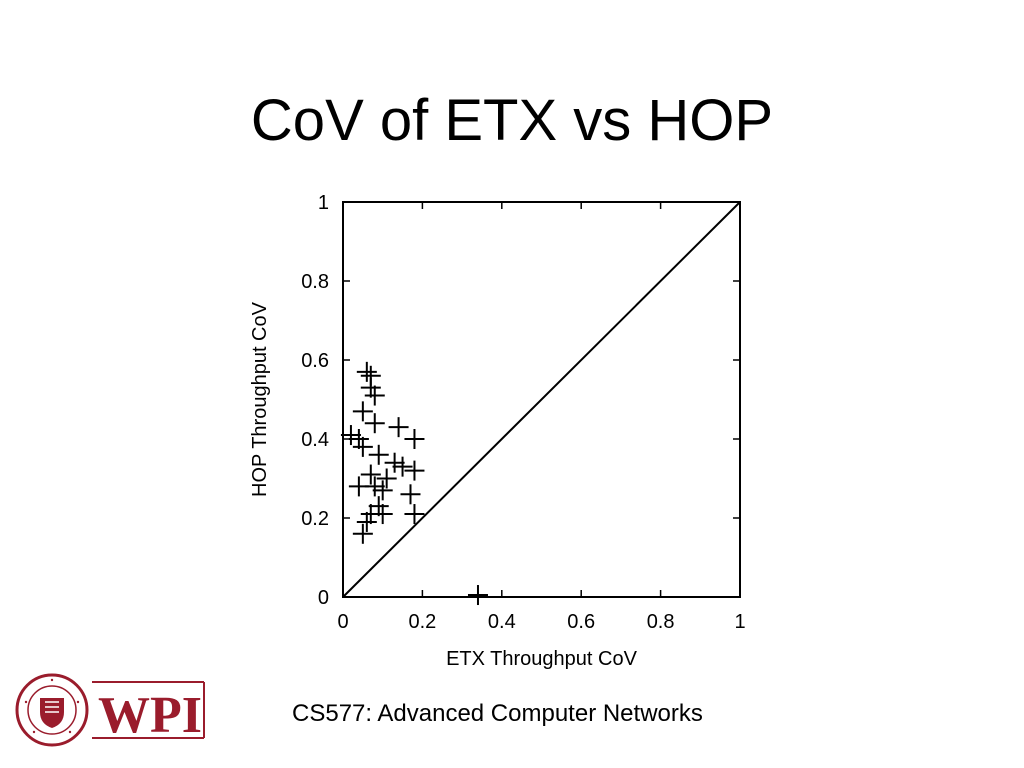 The image size is (1024, 768). Describe the element at coordinates (542, 659) in the screenshot. I see `x-axis-label: ETX Throughput CoV` at that location.